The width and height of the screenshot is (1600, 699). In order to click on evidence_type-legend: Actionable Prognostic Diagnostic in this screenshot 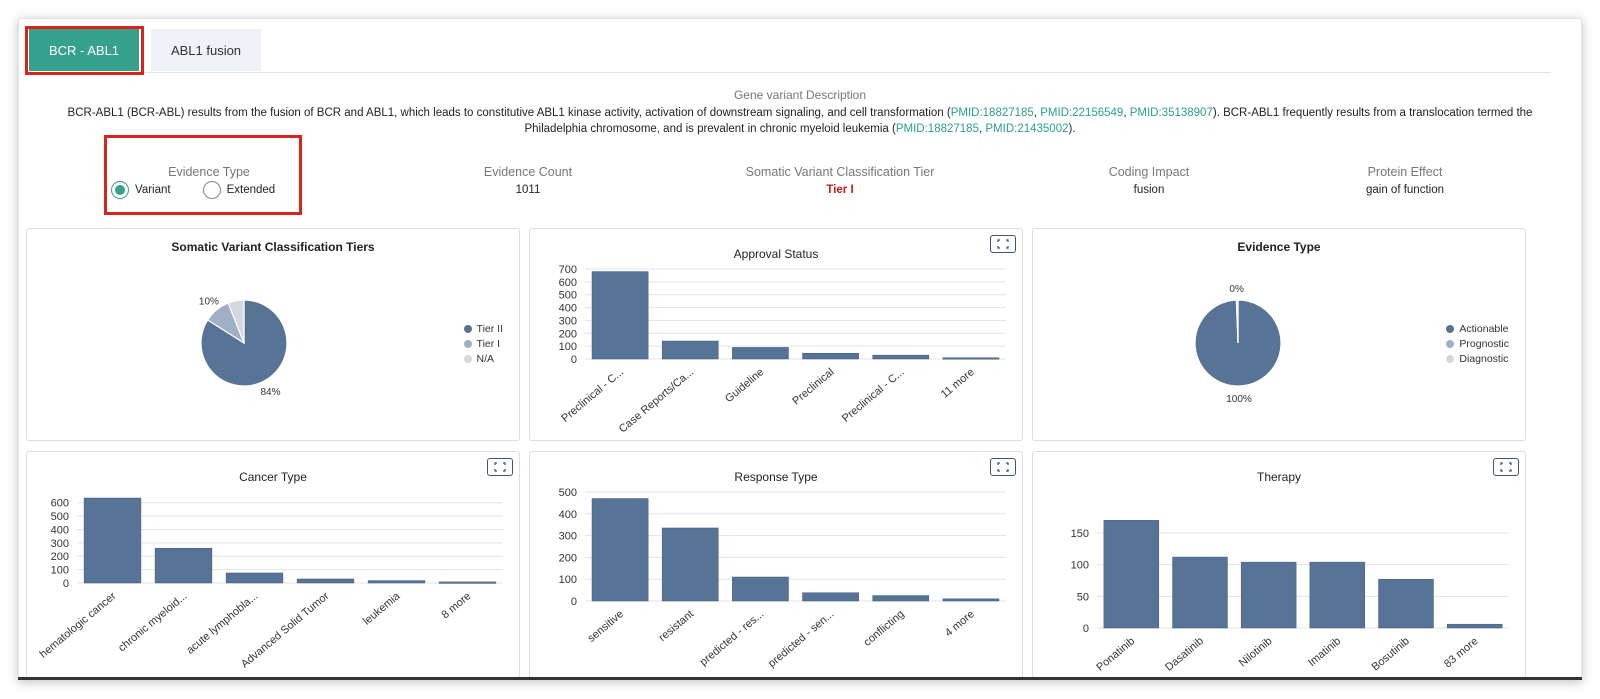, I will do `click(1477, 343)`.